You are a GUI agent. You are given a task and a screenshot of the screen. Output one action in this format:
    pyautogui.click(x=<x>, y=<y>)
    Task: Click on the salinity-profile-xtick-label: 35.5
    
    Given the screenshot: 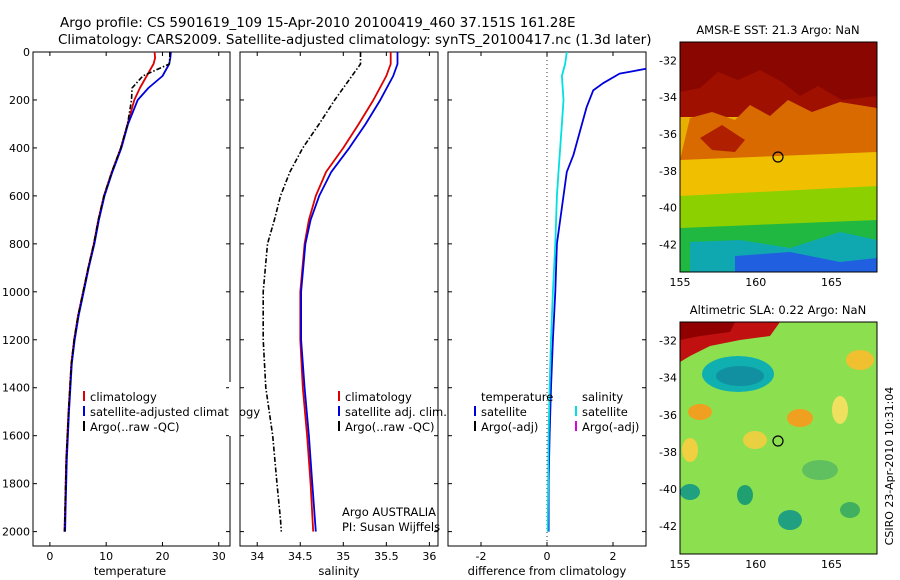 What is the action you would take?
    pyautogui.click(x=386, y=556)
    